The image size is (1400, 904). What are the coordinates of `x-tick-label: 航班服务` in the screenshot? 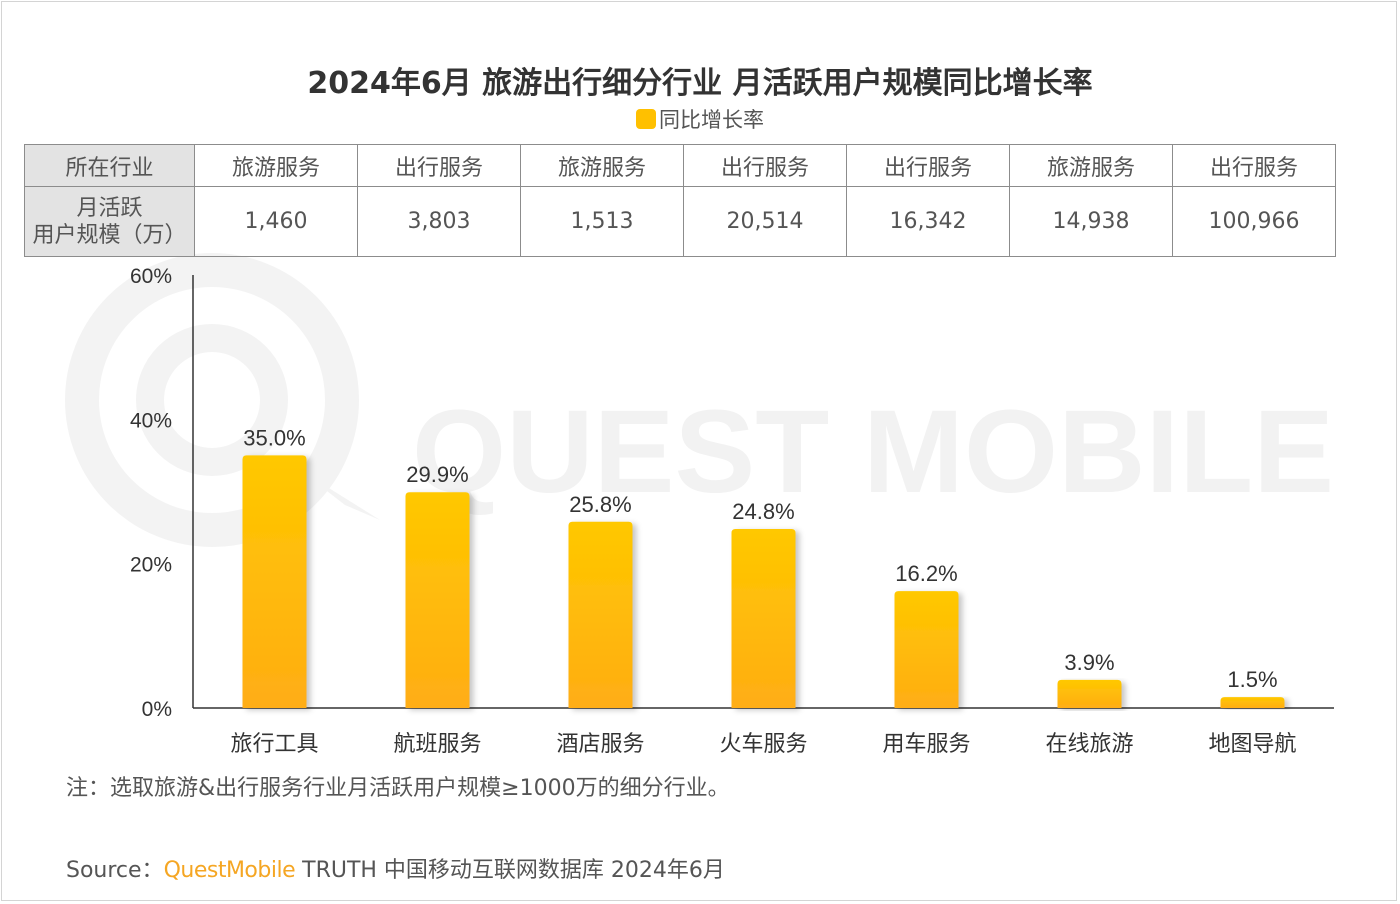 It's located at (437, 744).